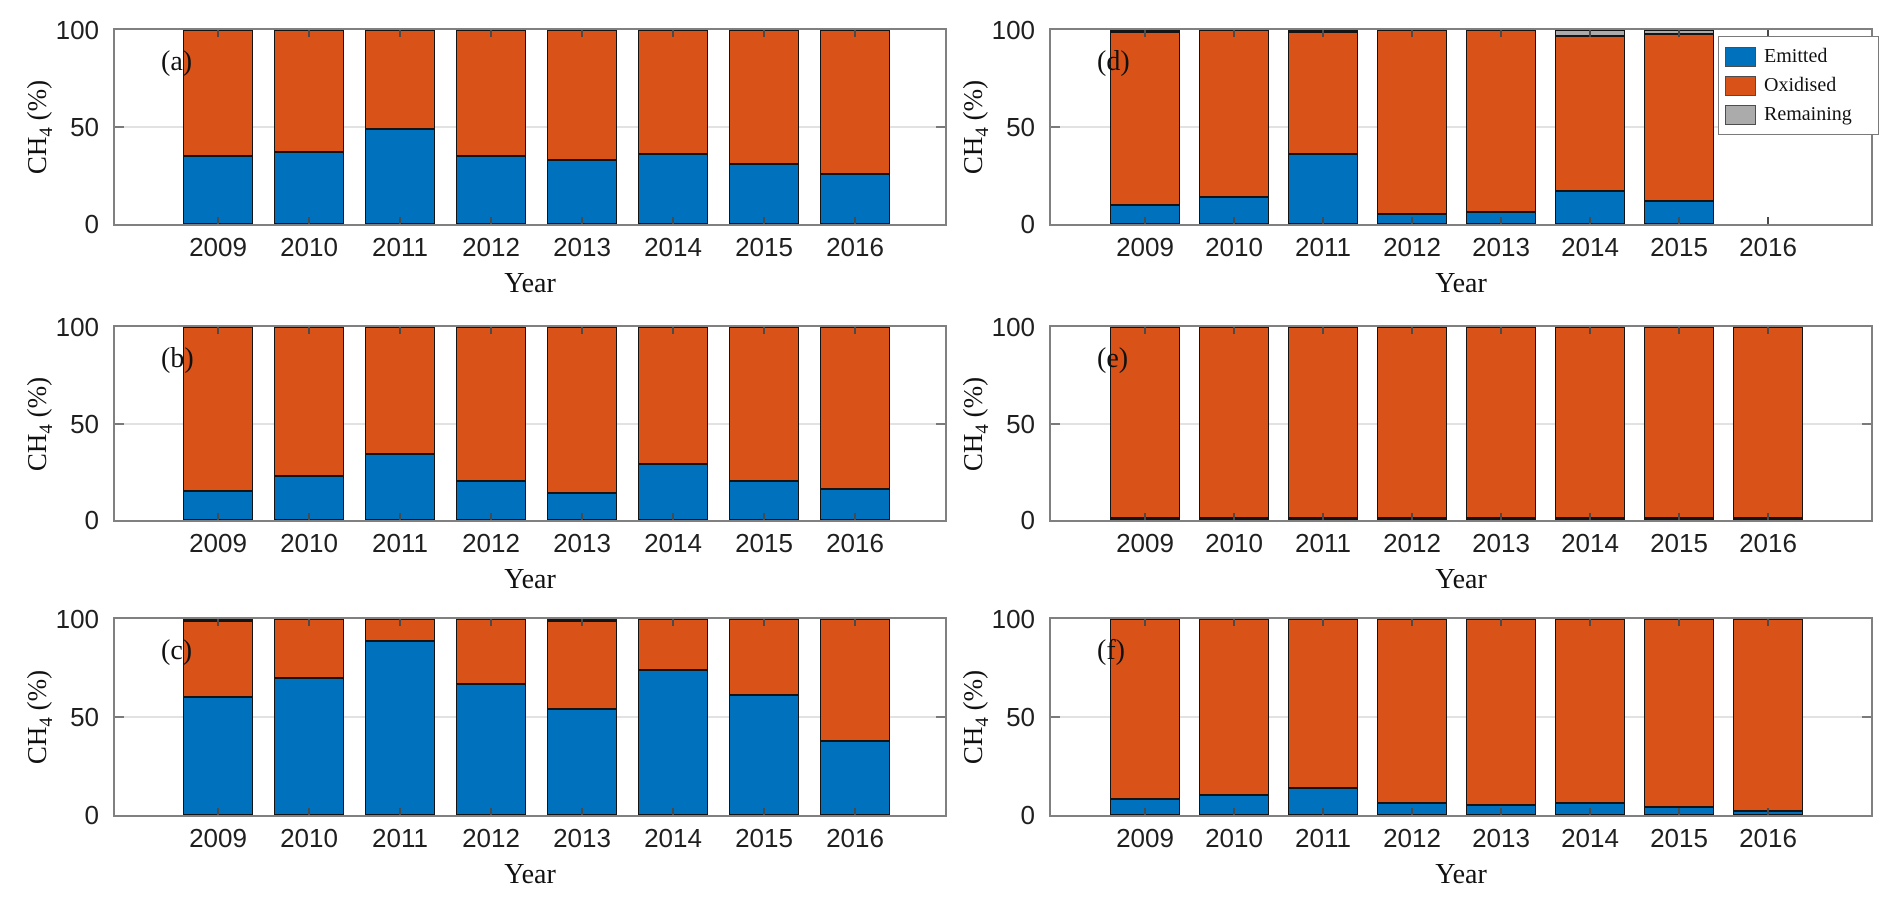 The image size is (1892, 904). I want to click on bar-a-2013, so click(582, 127).